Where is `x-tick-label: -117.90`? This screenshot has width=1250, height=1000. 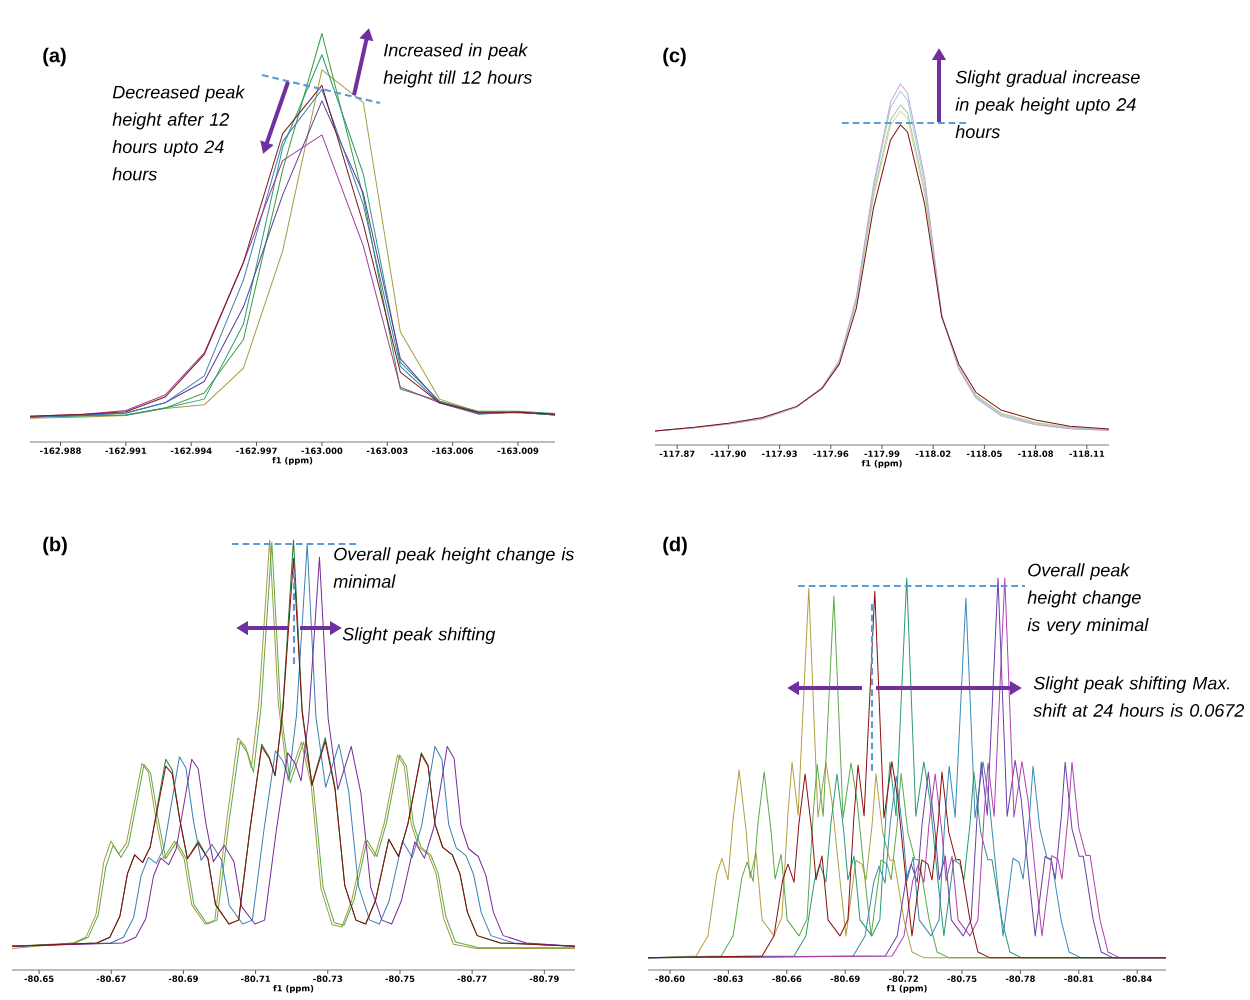 x-tick-label: -117.90 is located at coordinates (728, 453).